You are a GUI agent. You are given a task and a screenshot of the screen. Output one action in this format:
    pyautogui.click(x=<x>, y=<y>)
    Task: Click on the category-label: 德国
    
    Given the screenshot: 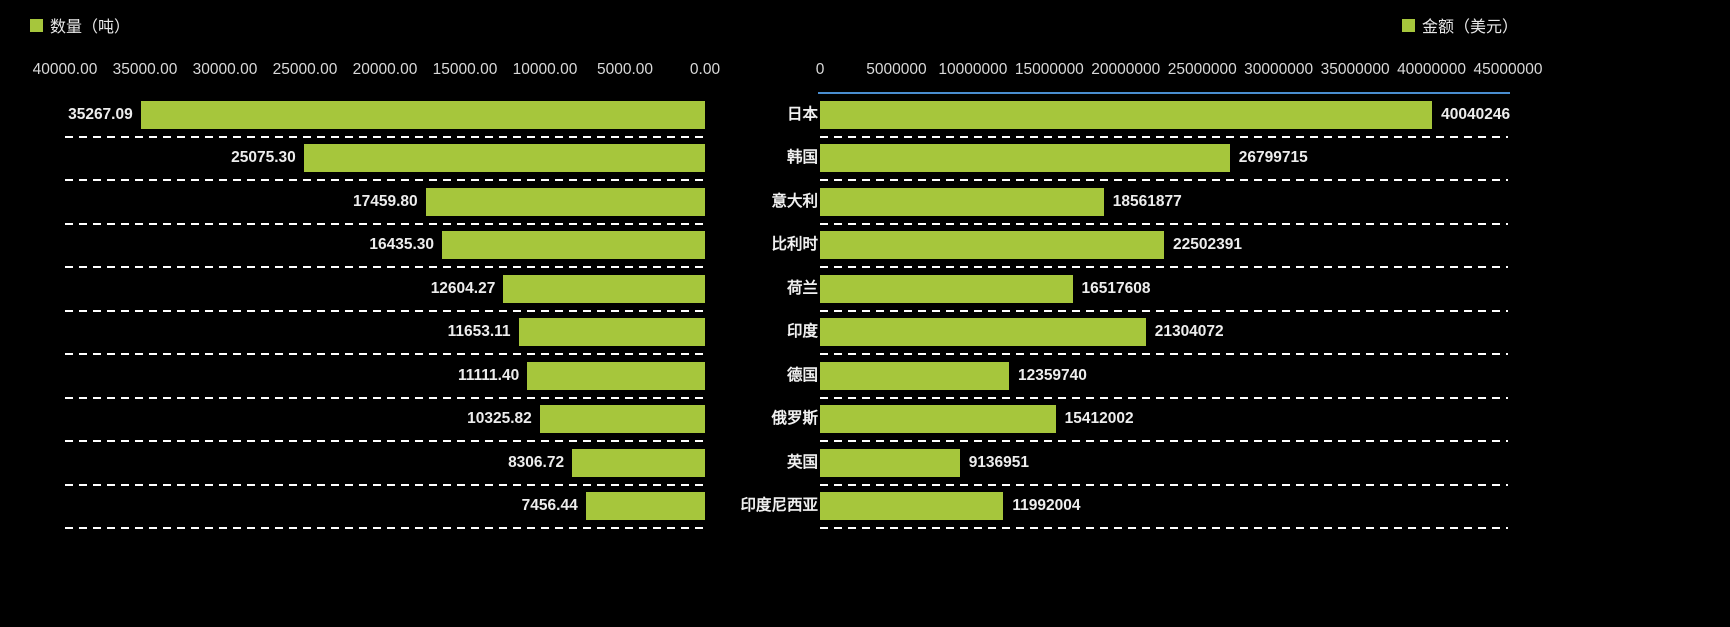 What is the action you would take?
    pyautogui.click(x=802, y=375)
    